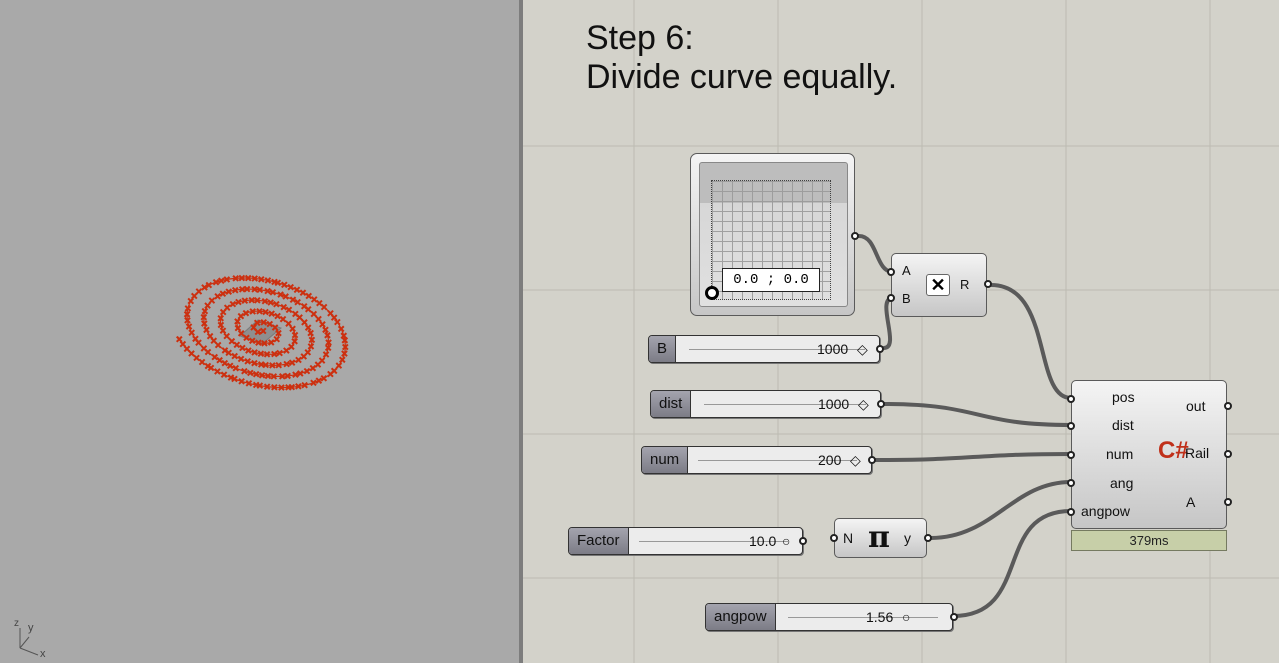  I want to click on slider-num-handle-icon: ◇, so click(855, 460).